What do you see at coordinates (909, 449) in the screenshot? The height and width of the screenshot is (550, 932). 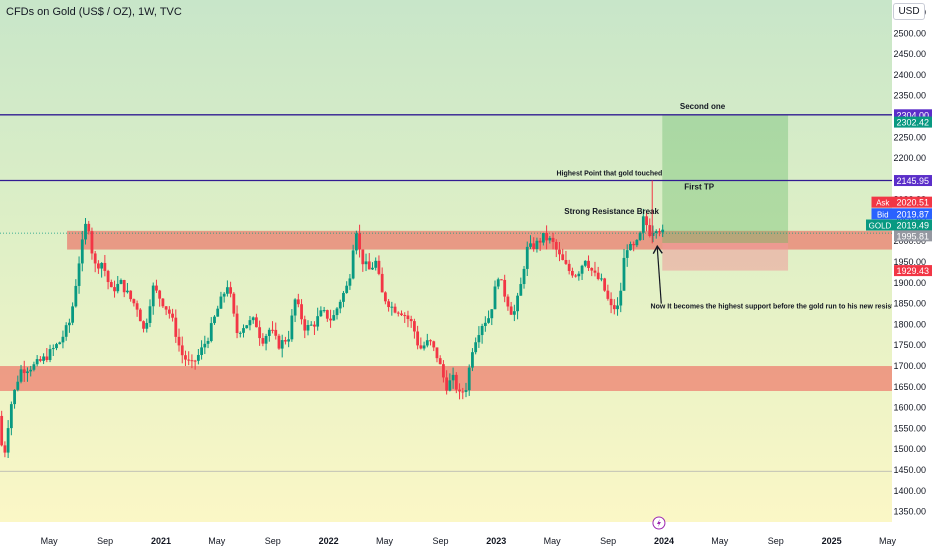 I see `price-tick-label: 1500.00` at bounding box center [909, 449].